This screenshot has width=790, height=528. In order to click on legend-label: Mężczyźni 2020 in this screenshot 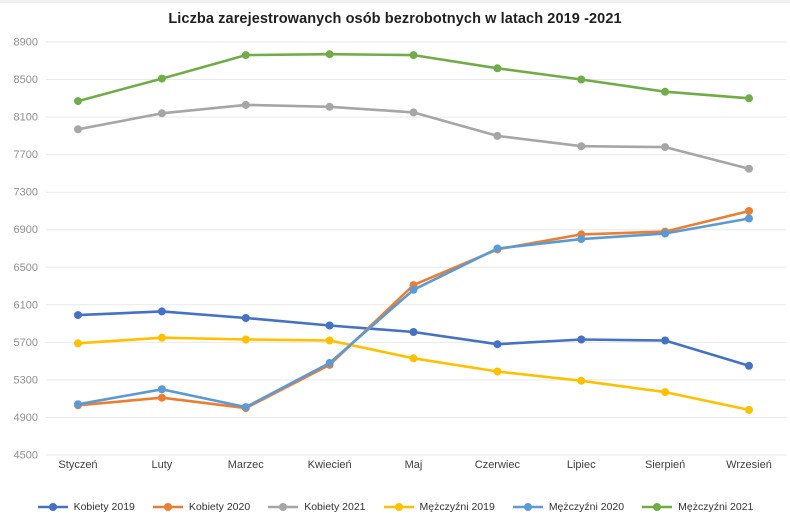, I will do `click(586, 507)`.